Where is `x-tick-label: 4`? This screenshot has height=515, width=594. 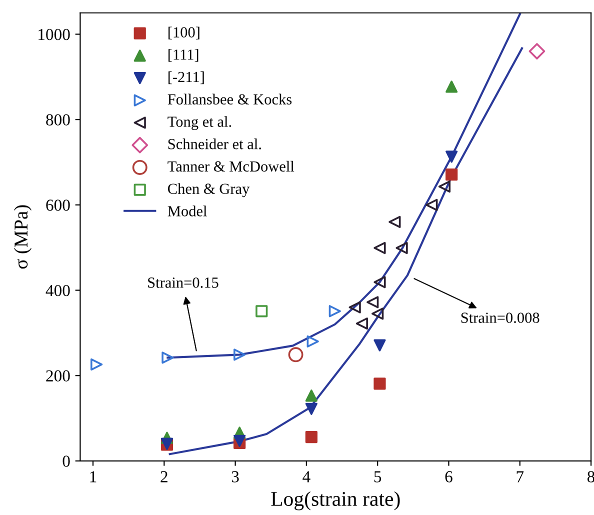
x-tick-label: 4 is located at coordinates (306, 476).